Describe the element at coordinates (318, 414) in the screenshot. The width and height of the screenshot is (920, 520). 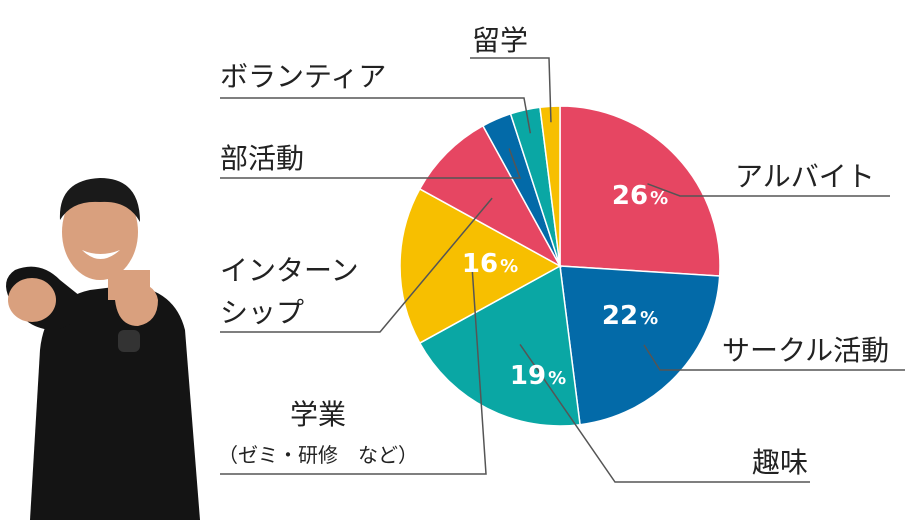
I see `slice-label: 学業` at that location.